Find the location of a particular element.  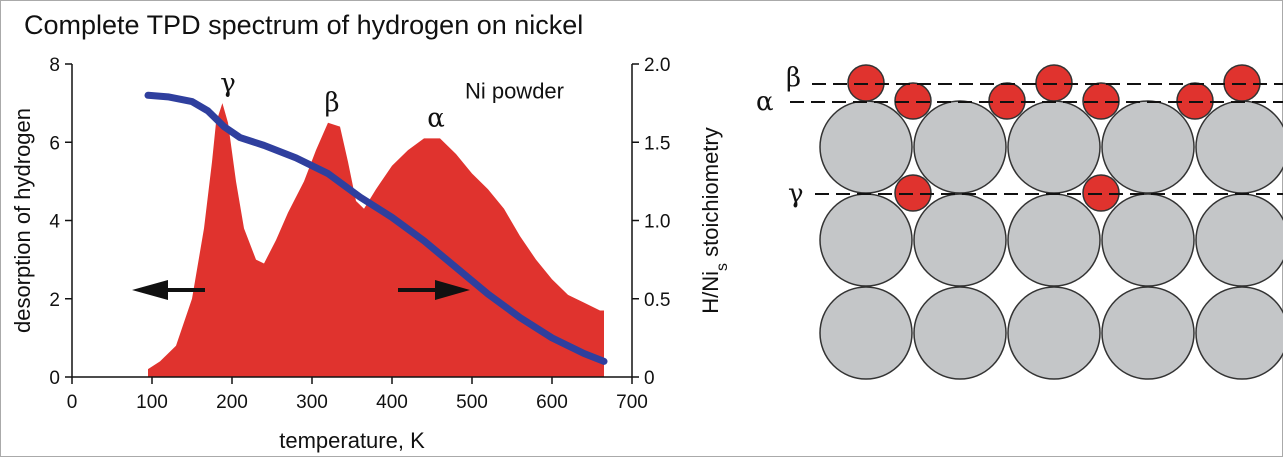

x-tick-label: 0 is located at coordinates (72, 402).